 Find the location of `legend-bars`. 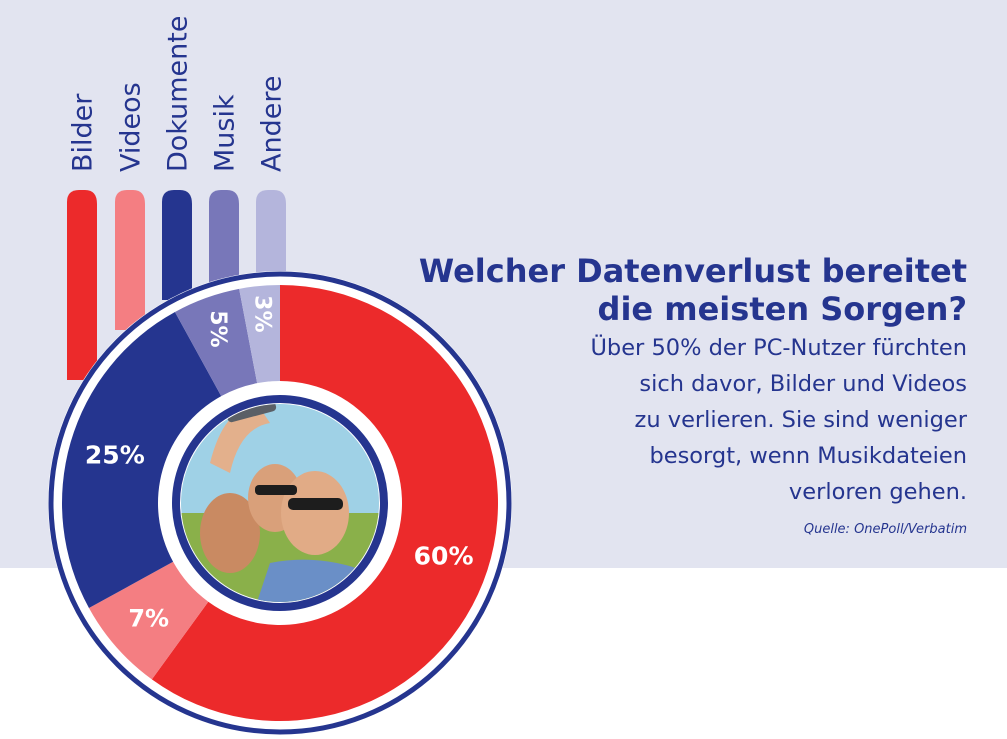

legend-bars is located at coordinates (176, 285).